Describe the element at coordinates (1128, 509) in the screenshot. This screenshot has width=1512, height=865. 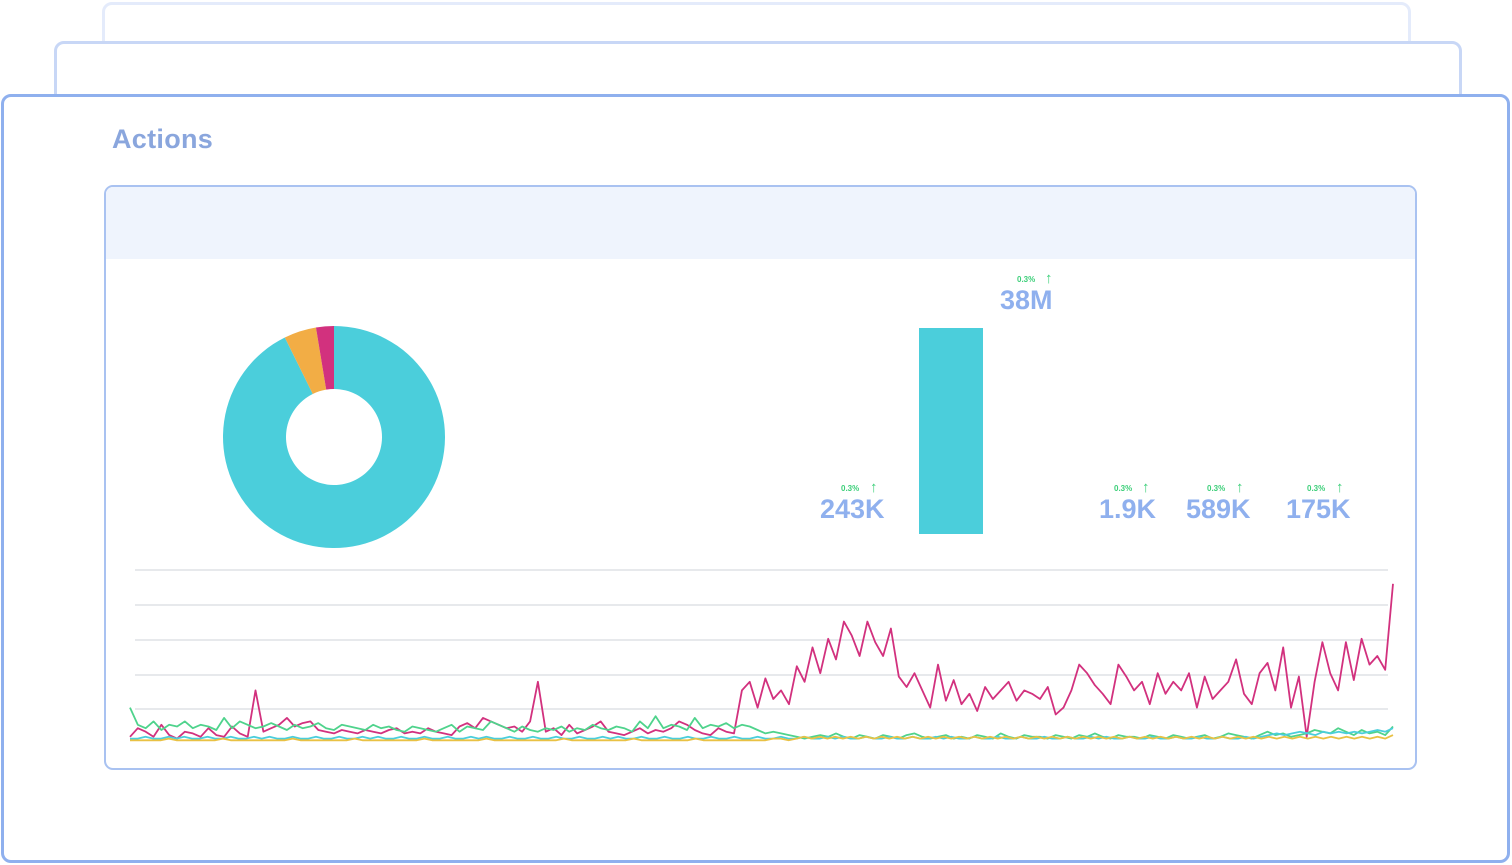
I see `metric-value: 1.9K` at that location.